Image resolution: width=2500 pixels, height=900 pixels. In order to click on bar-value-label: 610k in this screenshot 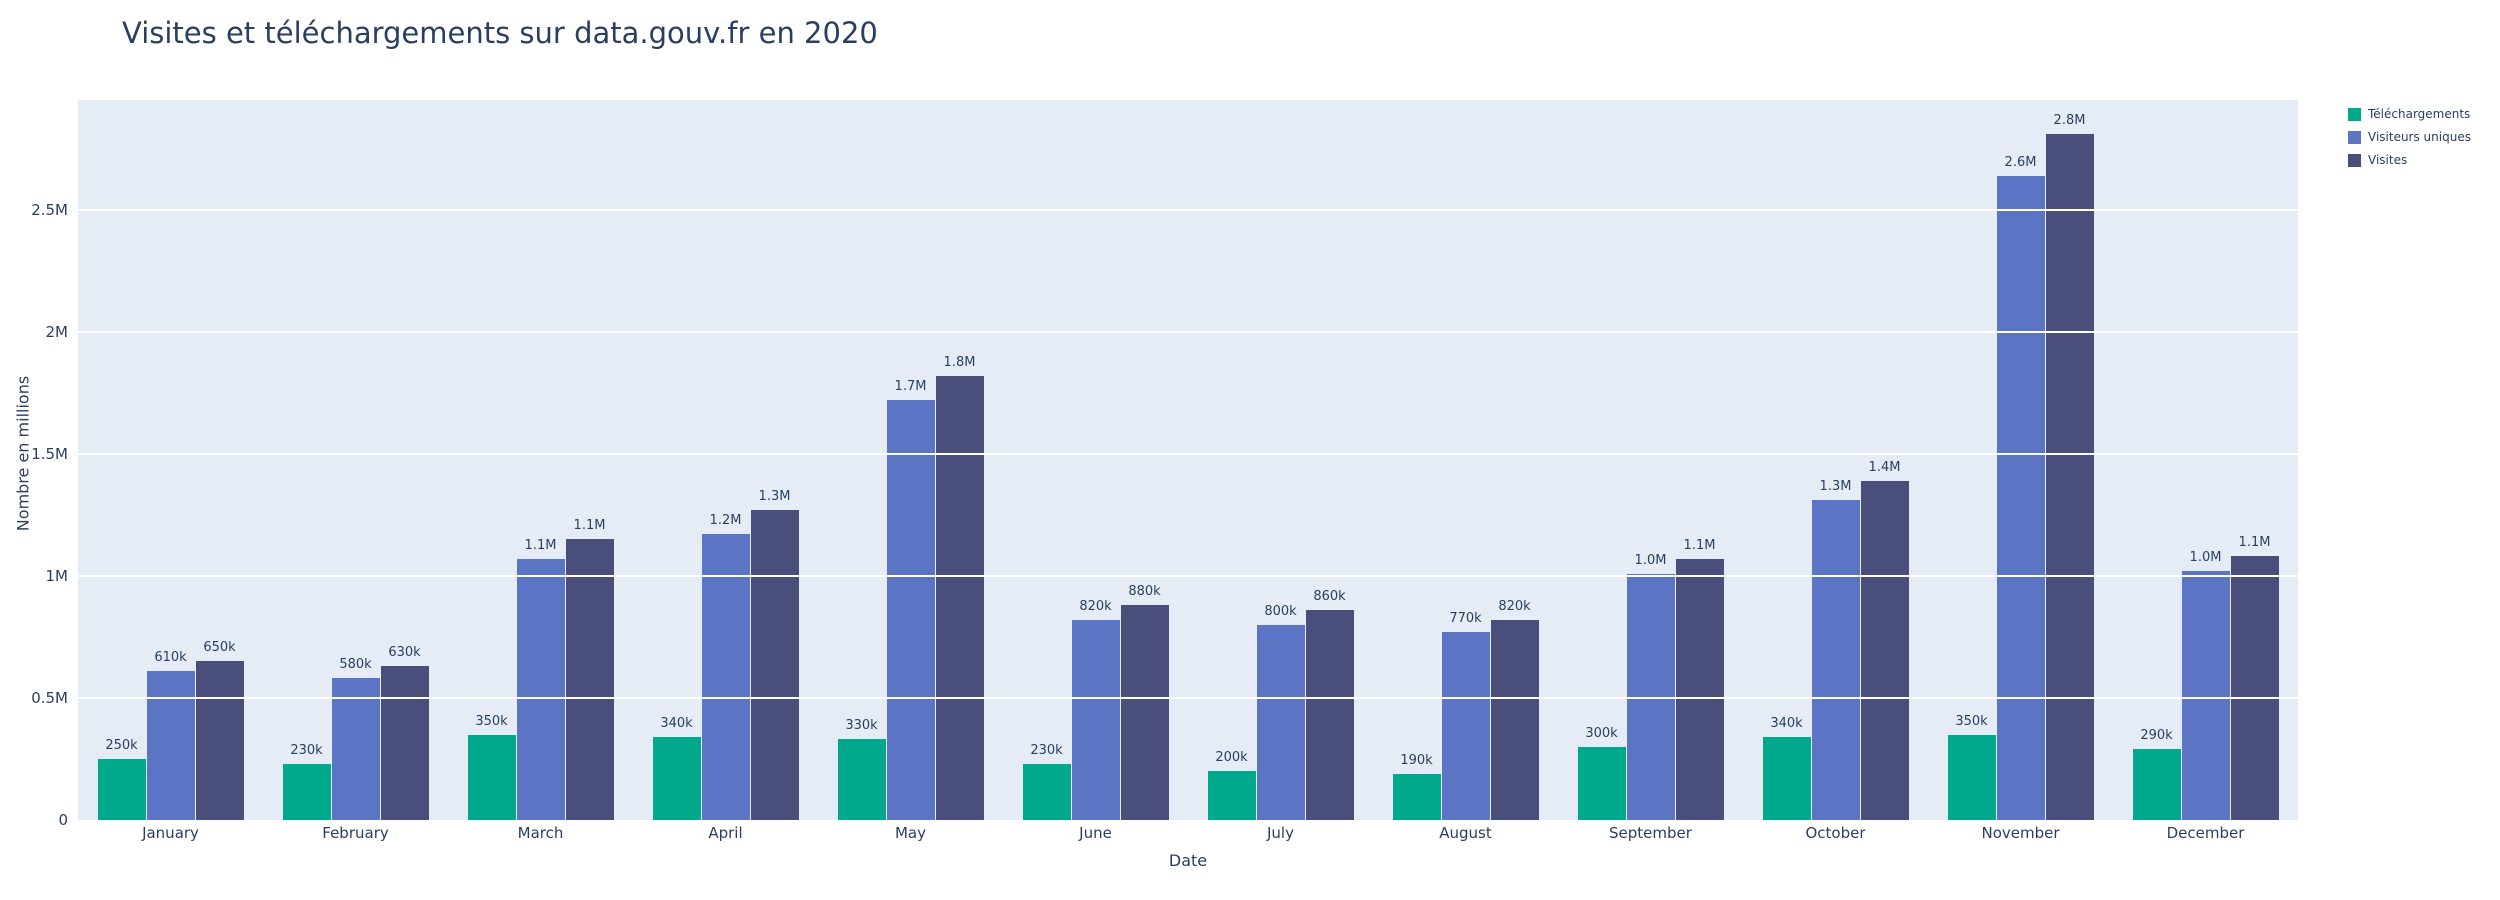, I will do `click(170, 658)`.